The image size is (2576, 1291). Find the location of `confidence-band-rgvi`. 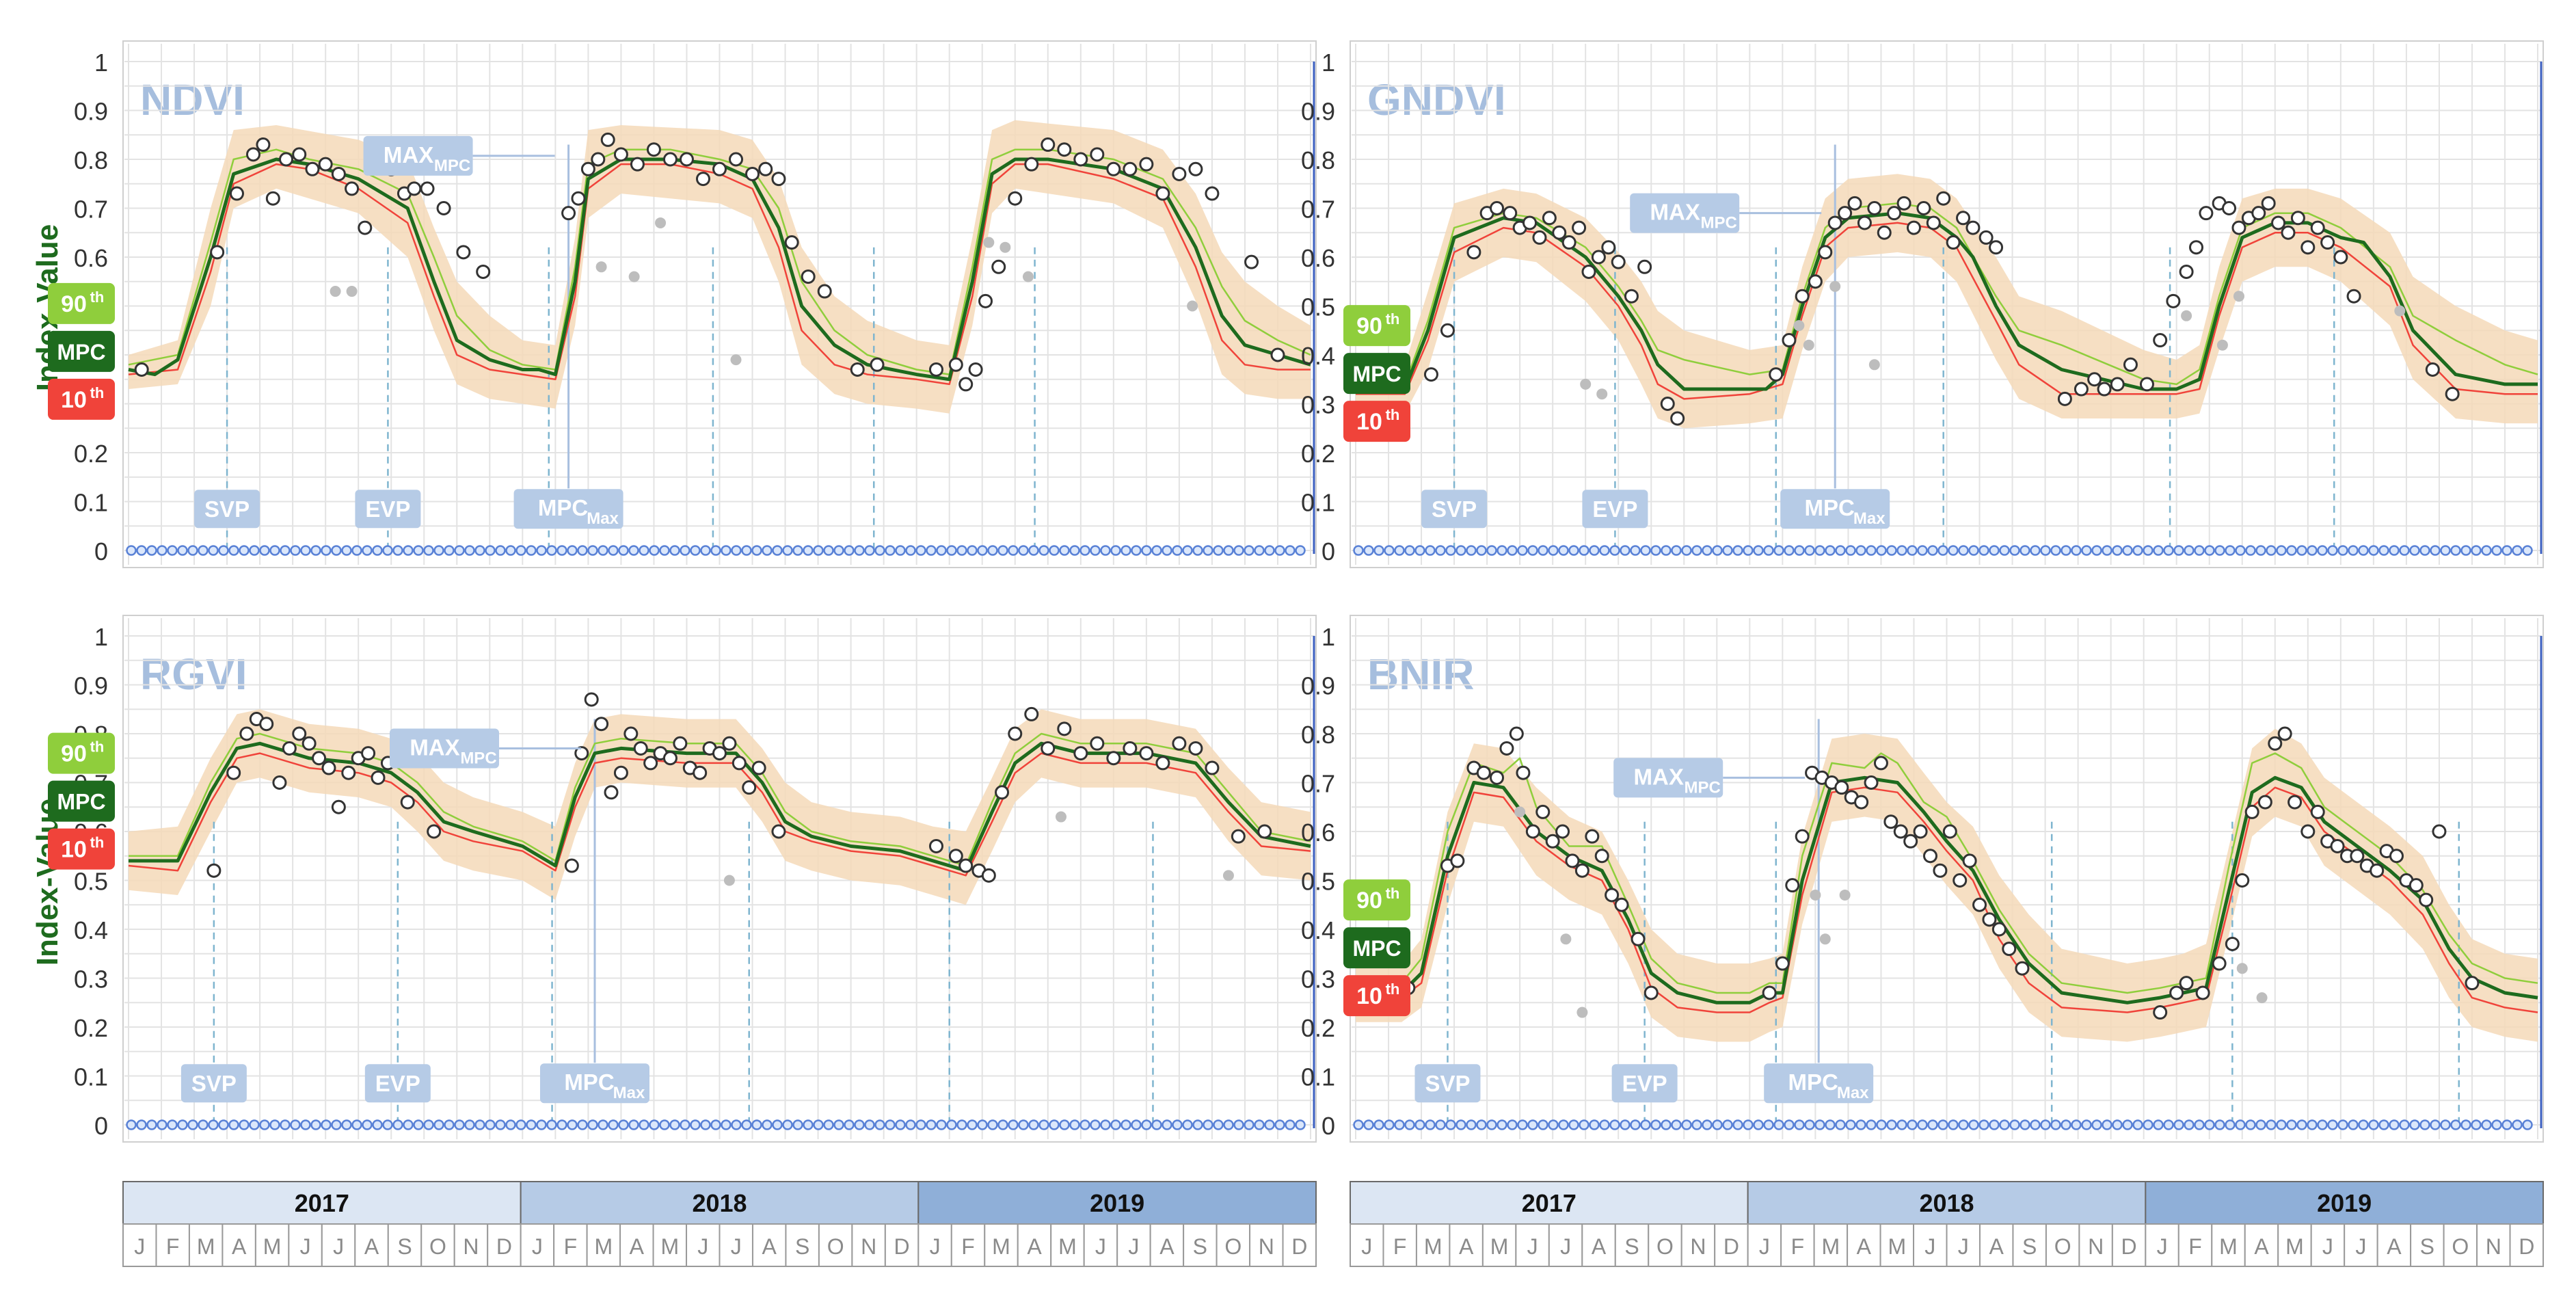

confidence-band-rgvi is located at coordinates (720, 807).